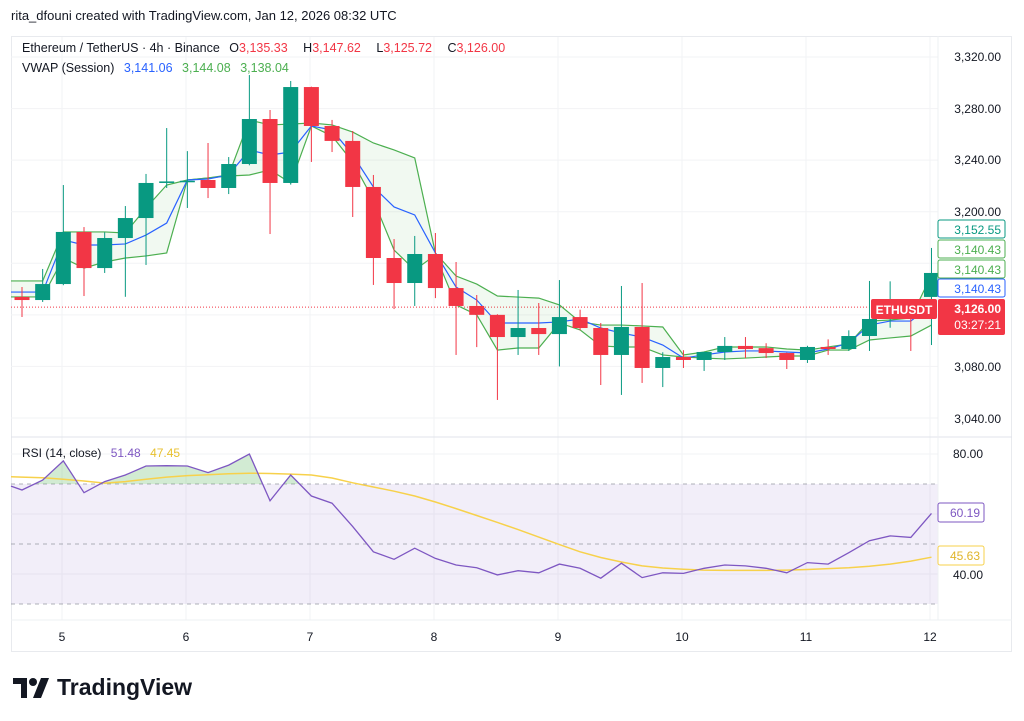  I want to click on time-label: 7, so click(310, 637).